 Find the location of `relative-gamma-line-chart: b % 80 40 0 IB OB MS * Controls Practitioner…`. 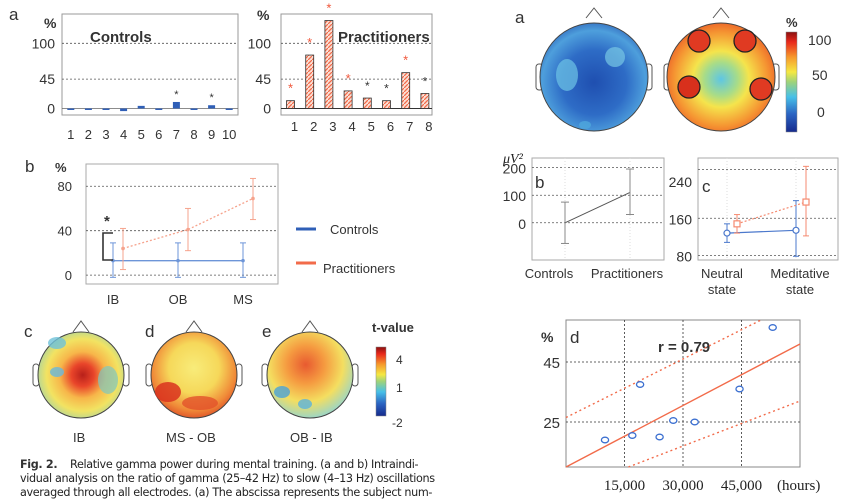

relative-gamma-line-chart: b % 80 40 0 IB OB MS * Controls Practitioner… is located at coordinates (210, 232).